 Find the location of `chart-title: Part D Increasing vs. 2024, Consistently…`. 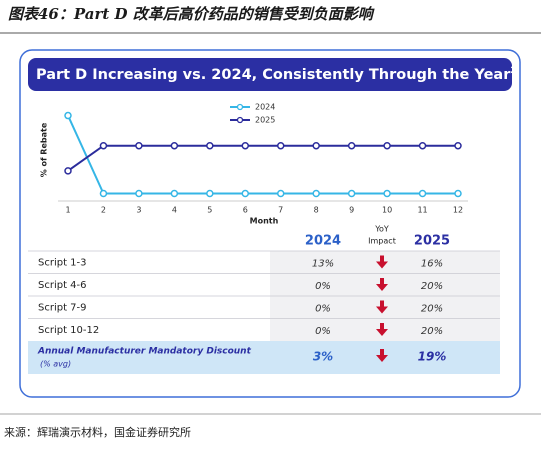

chart-title: Part D Increasing vs. 2024, Consistently… is located at coordinates (276, 75).